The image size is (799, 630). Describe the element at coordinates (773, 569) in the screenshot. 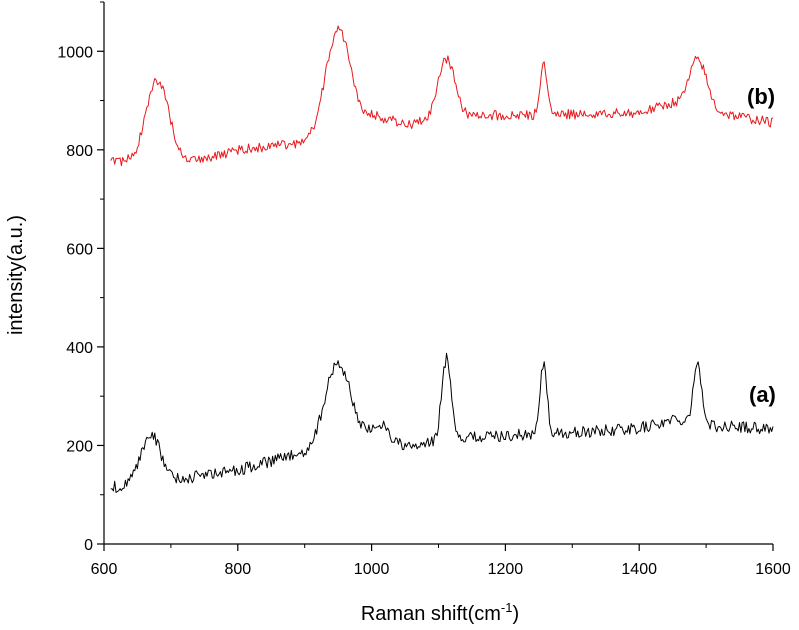

I see `x-tick-label: 1600` at that location.